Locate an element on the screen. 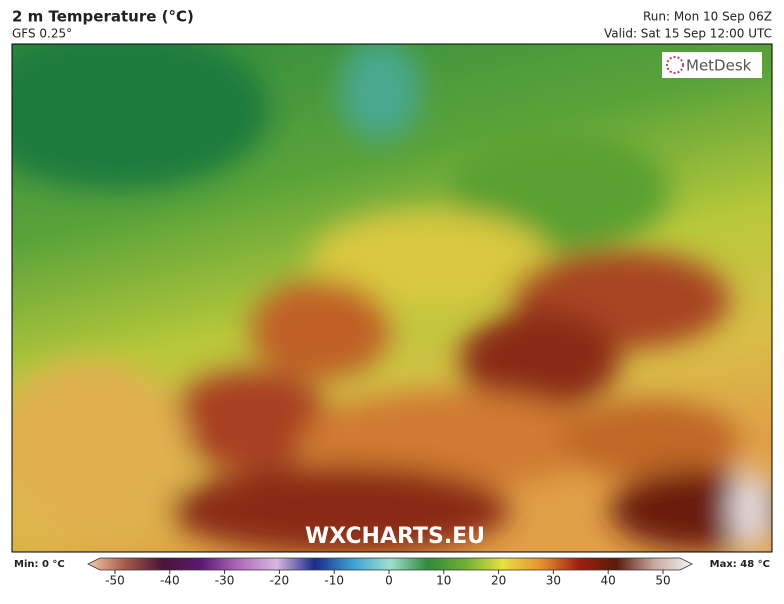 The width and height of the screenshot is (784, 604). colorbar is located at coordinates (390, 564).